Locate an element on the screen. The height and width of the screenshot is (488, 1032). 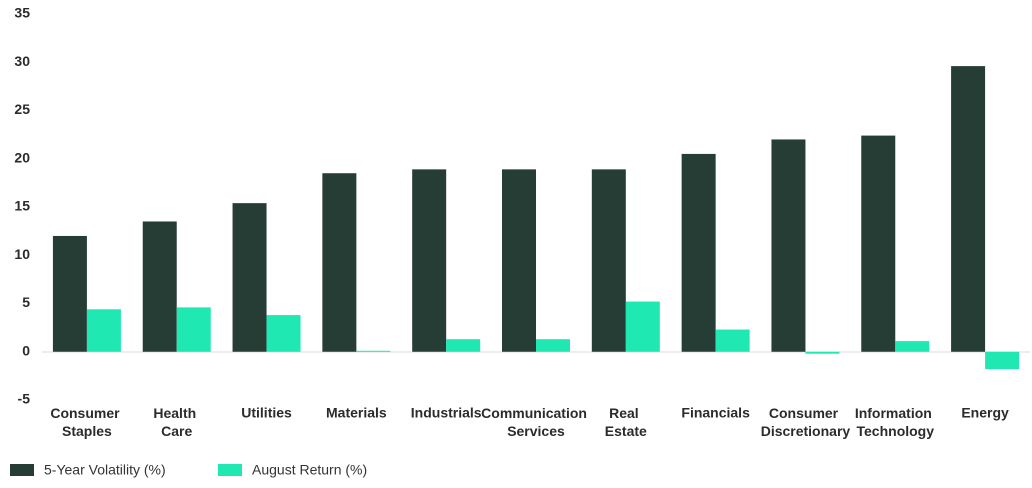
y-tick-label: 35 is located at coordinates (22, 13).